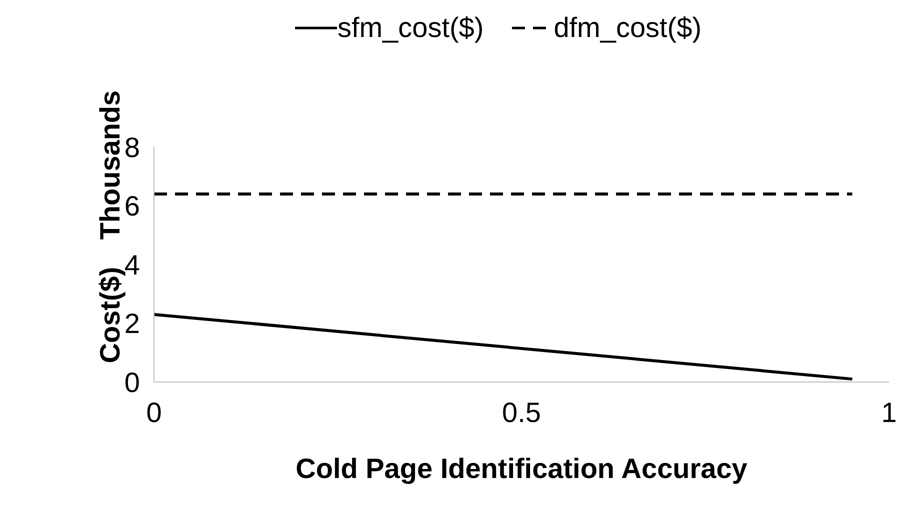 Image resolution: width=922 pixels, height=509 pixels. Describe the element at coordinates (522, 468) in the screenshot. I see `x-axis-title: Cold Page Identification Accuracy` at that location.